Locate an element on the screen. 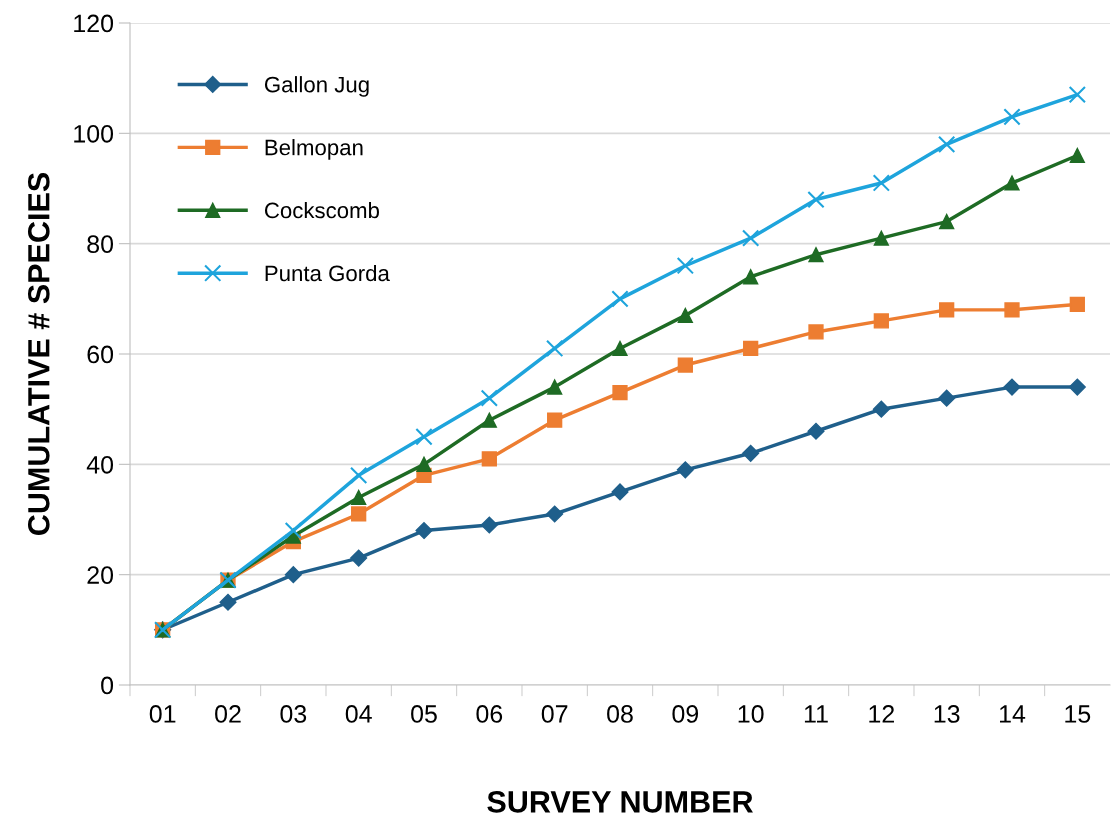 This screenshot has width=1118, height=834. x-tick-label: 14 is located at coordinates (1013, 714).